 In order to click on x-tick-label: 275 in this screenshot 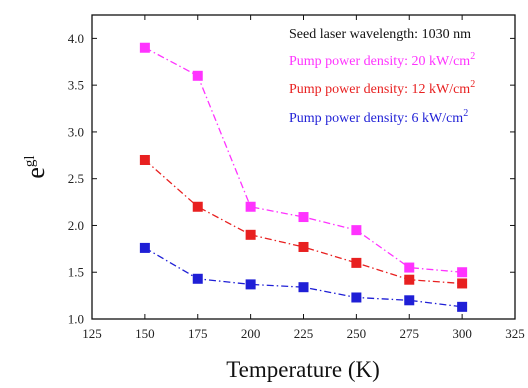, I will do `click(410, 333)`.